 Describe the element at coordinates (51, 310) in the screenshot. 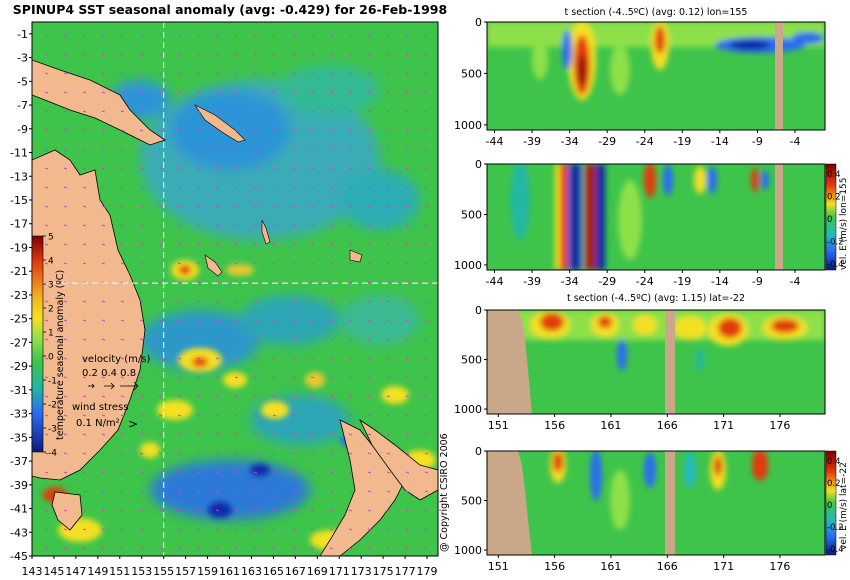

I see `colorbar-tick-label: 2` at that location.